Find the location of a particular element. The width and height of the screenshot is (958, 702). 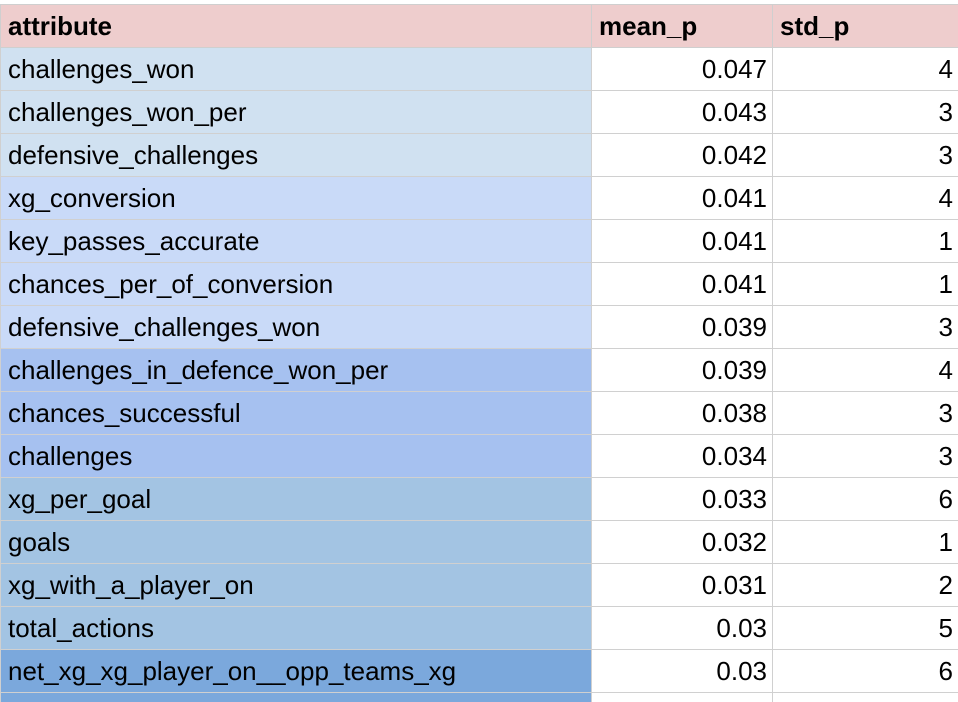

cell-attribute: key_passes_accurate is located at coordinates (296, 241).